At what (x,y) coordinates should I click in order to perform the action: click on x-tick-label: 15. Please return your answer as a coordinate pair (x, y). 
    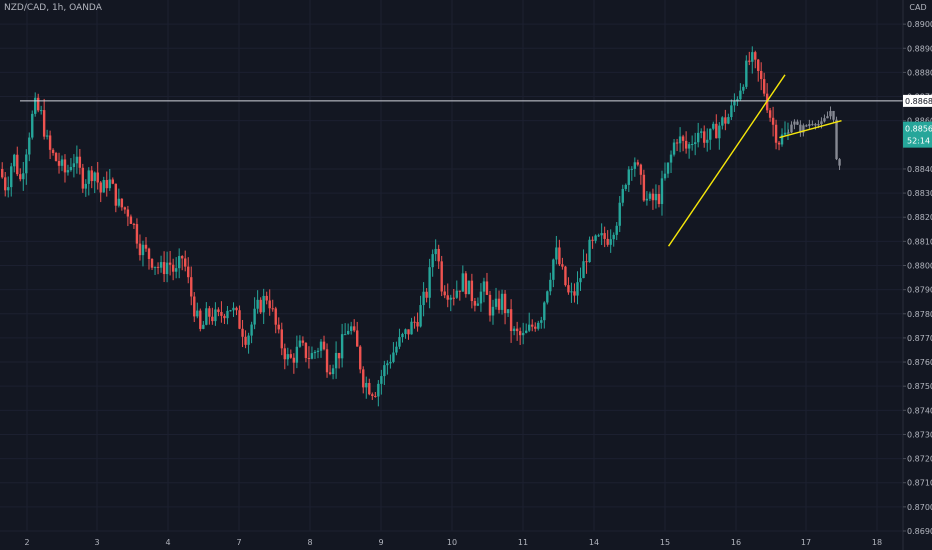
    Looking at the image, I should click on (665, 542).